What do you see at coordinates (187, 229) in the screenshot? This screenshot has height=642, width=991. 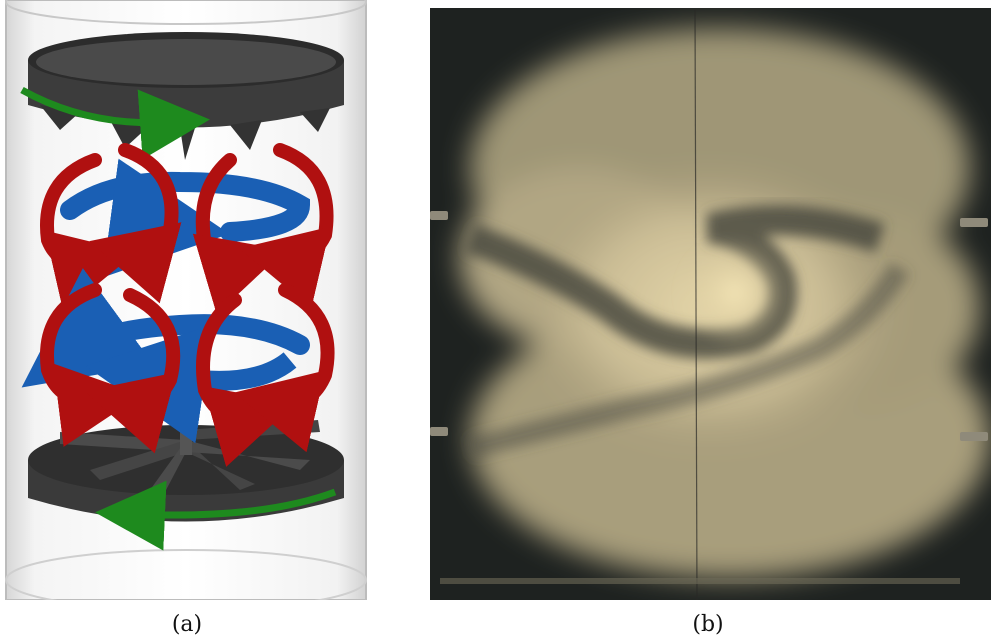 I see `upper-poloidal-rolls` at bounding box center [187, 229].